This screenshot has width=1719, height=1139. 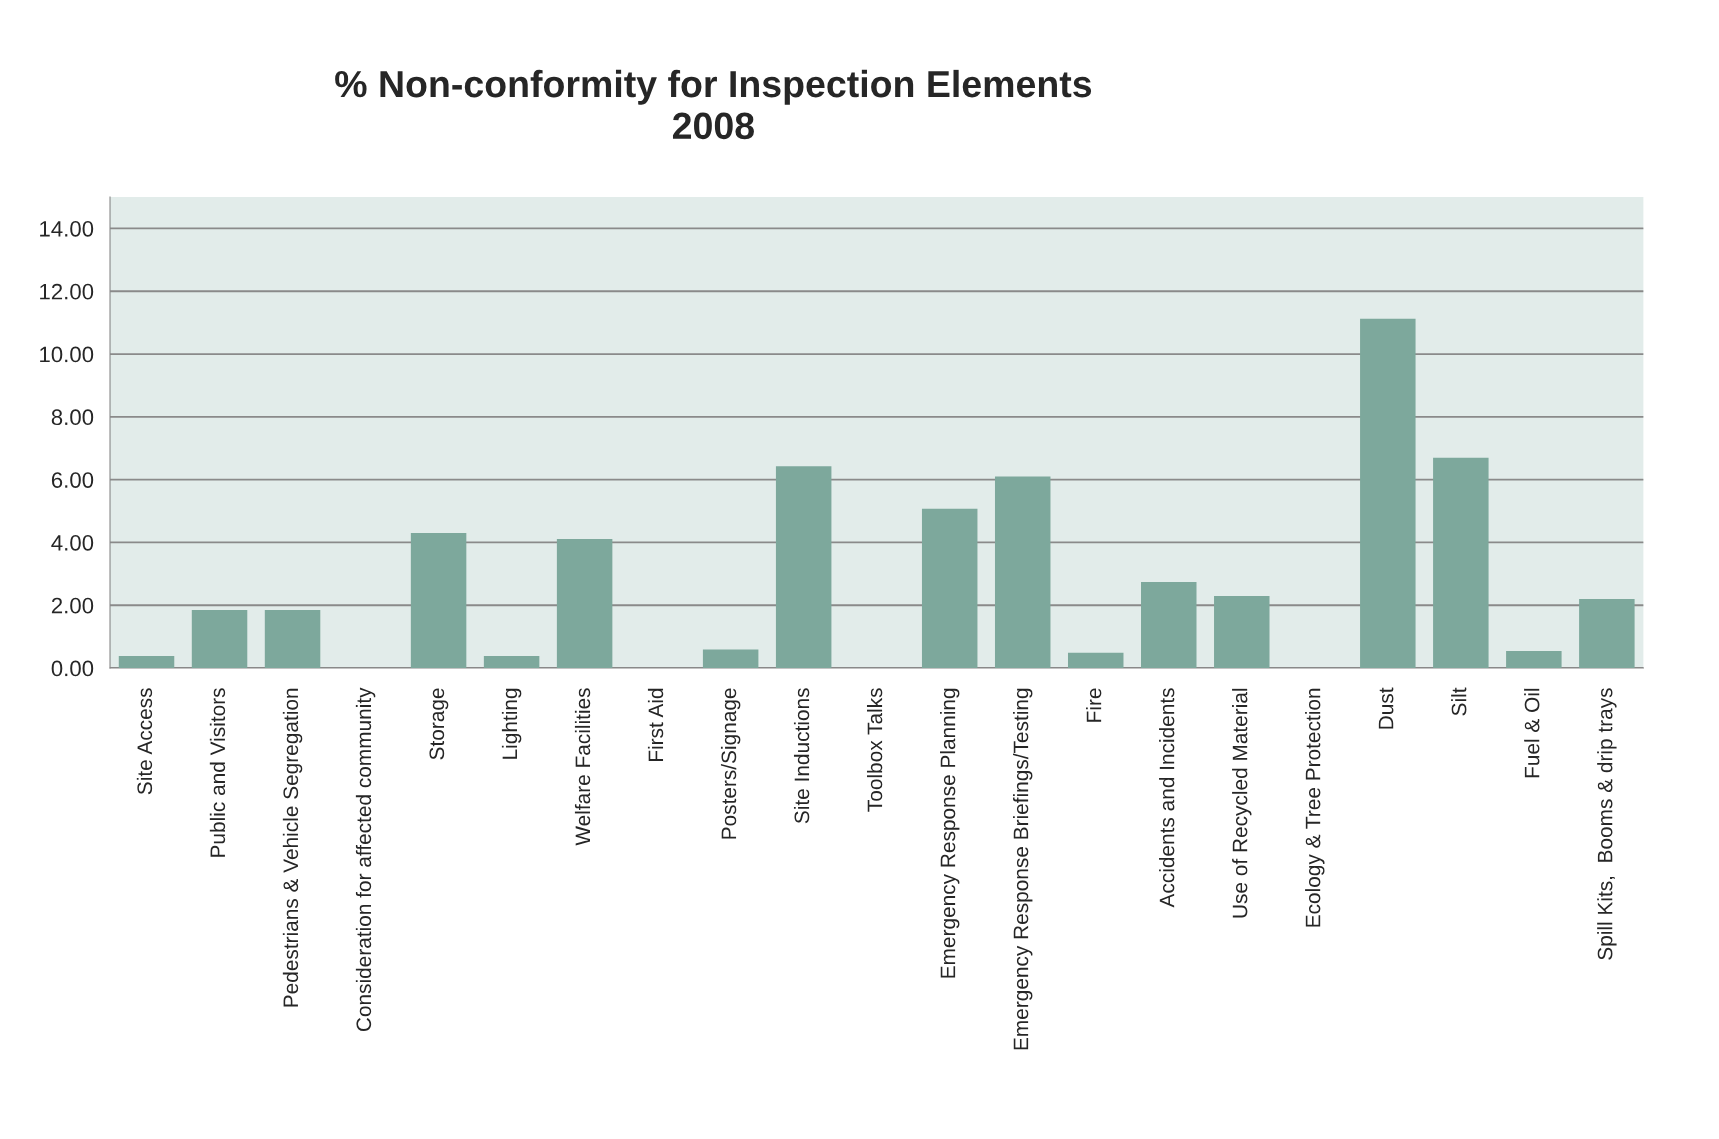 I want to click on x-tick-label: Emergency Response Planning, so click(x=950, y=833).